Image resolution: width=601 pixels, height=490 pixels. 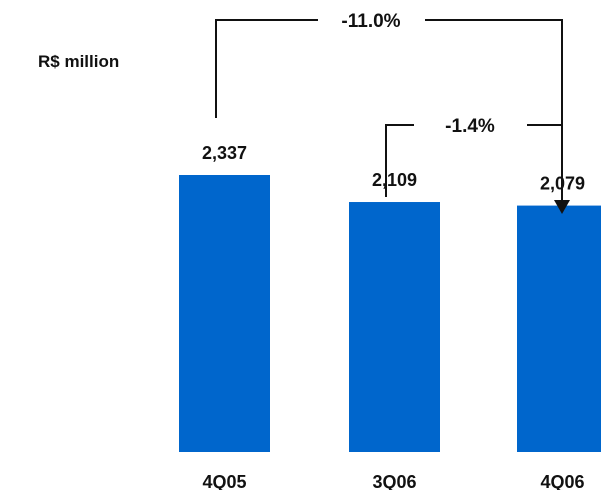 I want to click on x-tick-label-3q06: 3Q06, so click(x=394, y=481).